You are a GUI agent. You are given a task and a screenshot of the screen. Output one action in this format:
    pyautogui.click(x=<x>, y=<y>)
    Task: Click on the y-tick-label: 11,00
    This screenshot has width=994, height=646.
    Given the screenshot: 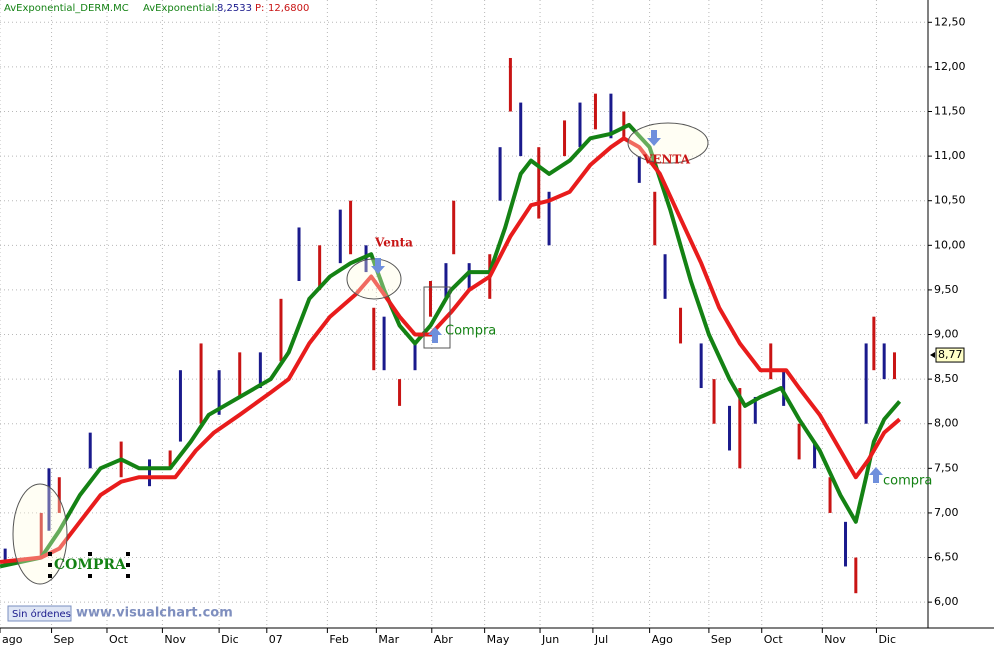 What is the action you would take?
    pyautogui.click(x=950, y=155)
    